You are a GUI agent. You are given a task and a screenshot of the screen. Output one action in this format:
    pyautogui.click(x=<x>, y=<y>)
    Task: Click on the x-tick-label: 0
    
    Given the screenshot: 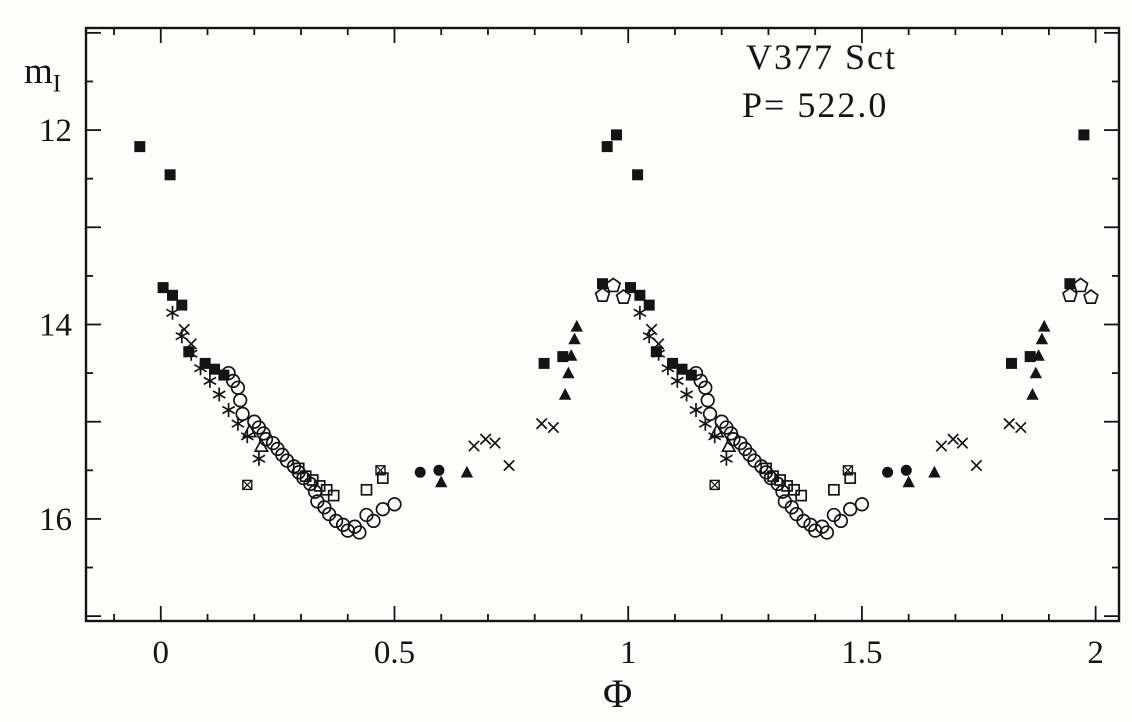 What is the action you would take?
    pyautogui.click(x=161, y=653)
    